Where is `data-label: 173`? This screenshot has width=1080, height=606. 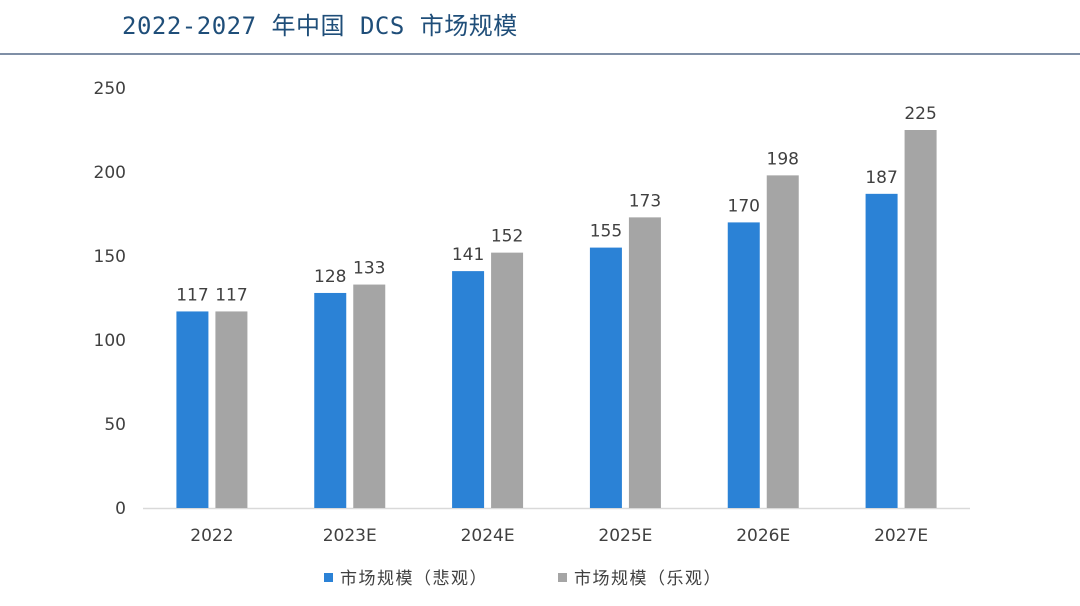
data-label: 173 is located at coordinates (645, 201).